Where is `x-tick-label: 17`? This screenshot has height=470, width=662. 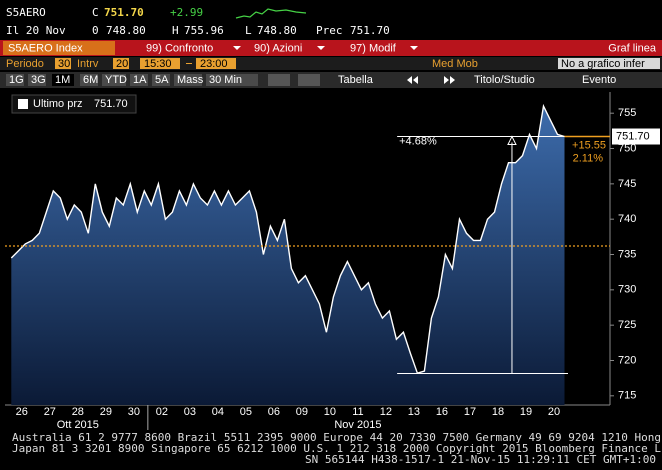
x-tick-label: 17 is located at coordinates (470, 412).